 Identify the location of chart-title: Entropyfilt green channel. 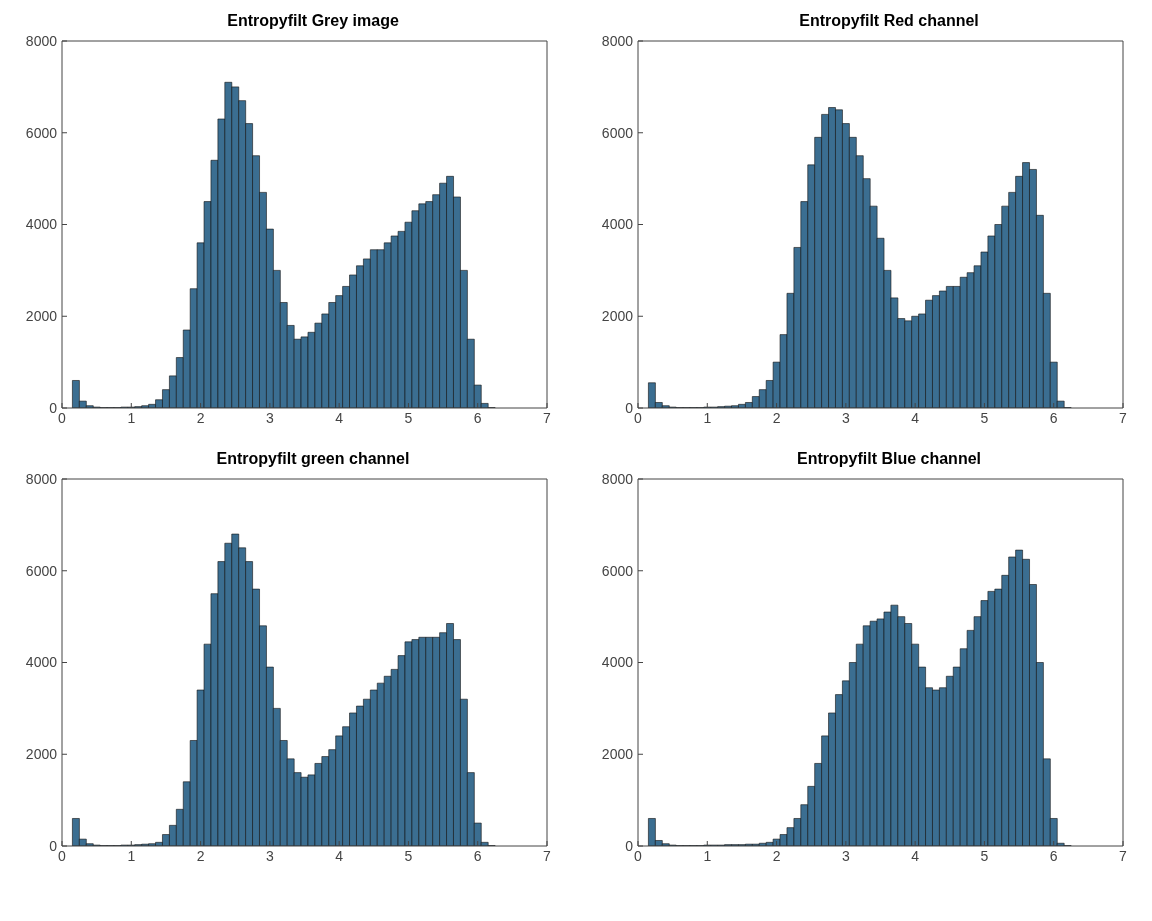
(313, 459).